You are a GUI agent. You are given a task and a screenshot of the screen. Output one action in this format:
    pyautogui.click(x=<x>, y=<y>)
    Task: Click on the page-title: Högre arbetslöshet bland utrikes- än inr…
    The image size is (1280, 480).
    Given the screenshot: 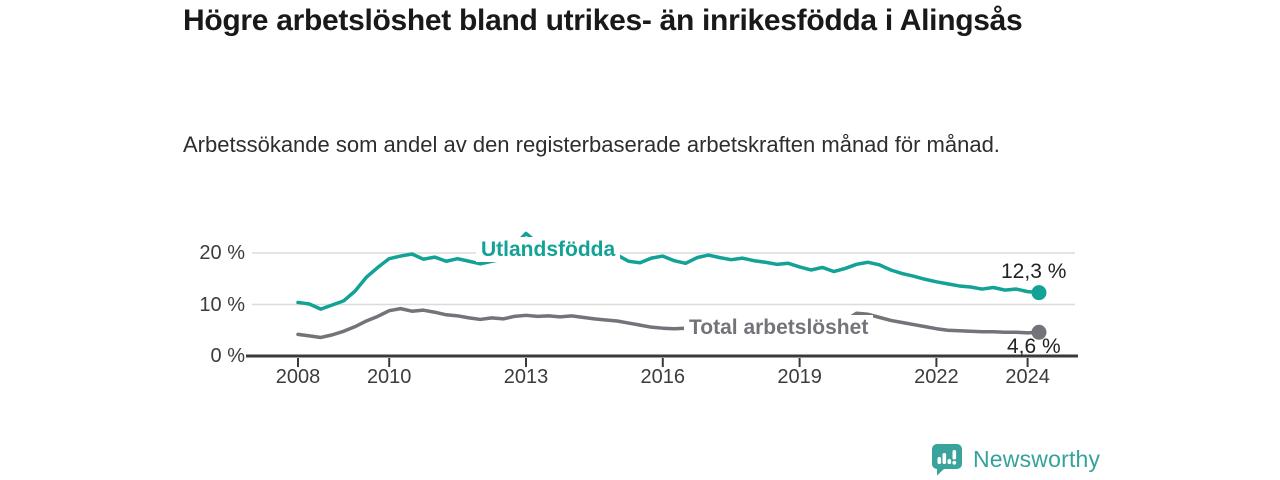 What is the action you would take?
    pyautogui.click(x=603, y=20)
    